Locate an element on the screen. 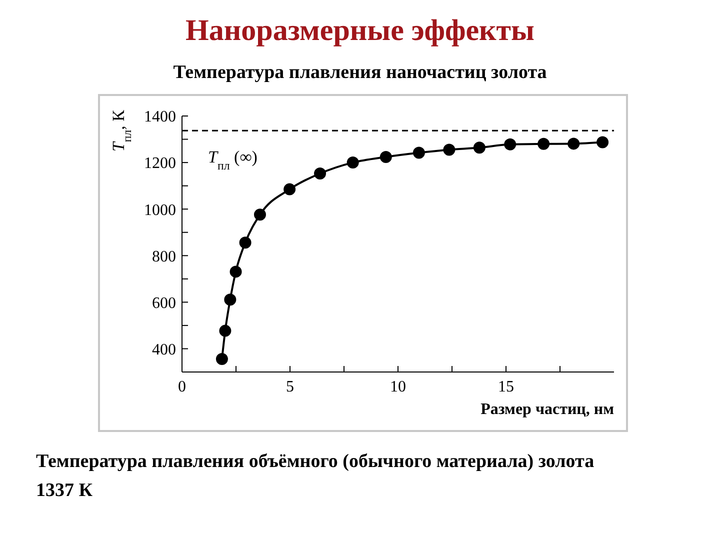  chart-title: Наноразмерные эффекты is located at coordinates (360, 31).